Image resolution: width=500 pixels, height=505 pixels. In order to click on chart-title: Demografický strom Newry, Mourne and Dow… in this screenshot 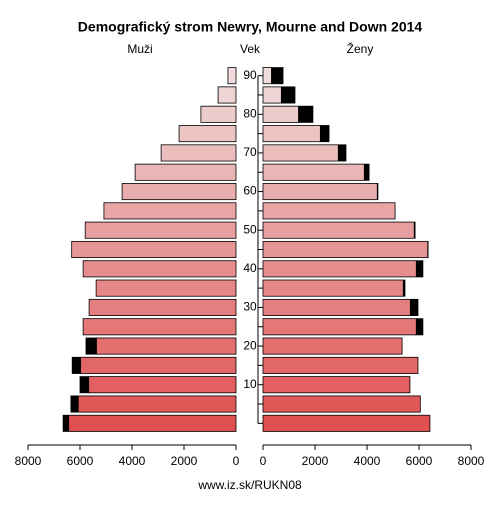, I will do `click(250, 27)`.